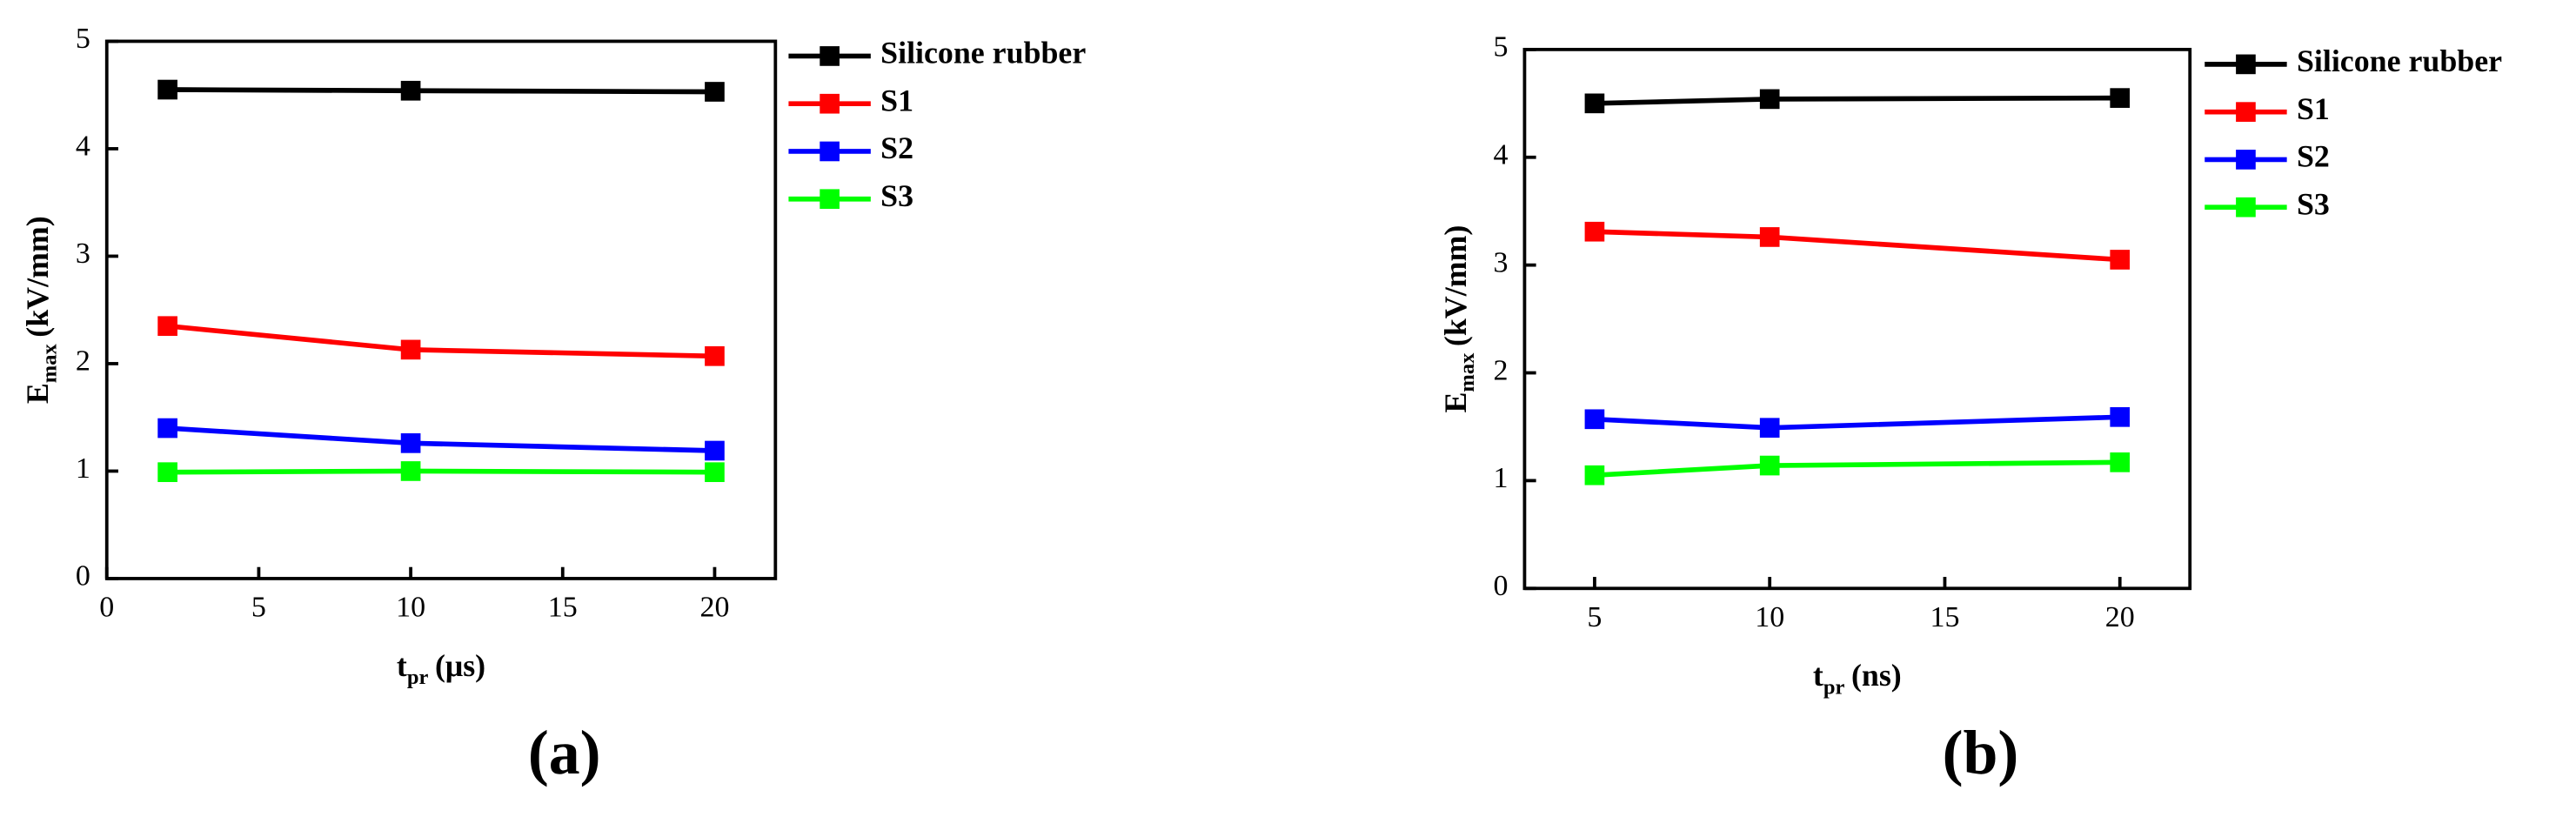 Image resolution: width=2576 pixels, height=817 pixels. I want to click on x-axis-label-unit: (ns), so click(1876, 675).